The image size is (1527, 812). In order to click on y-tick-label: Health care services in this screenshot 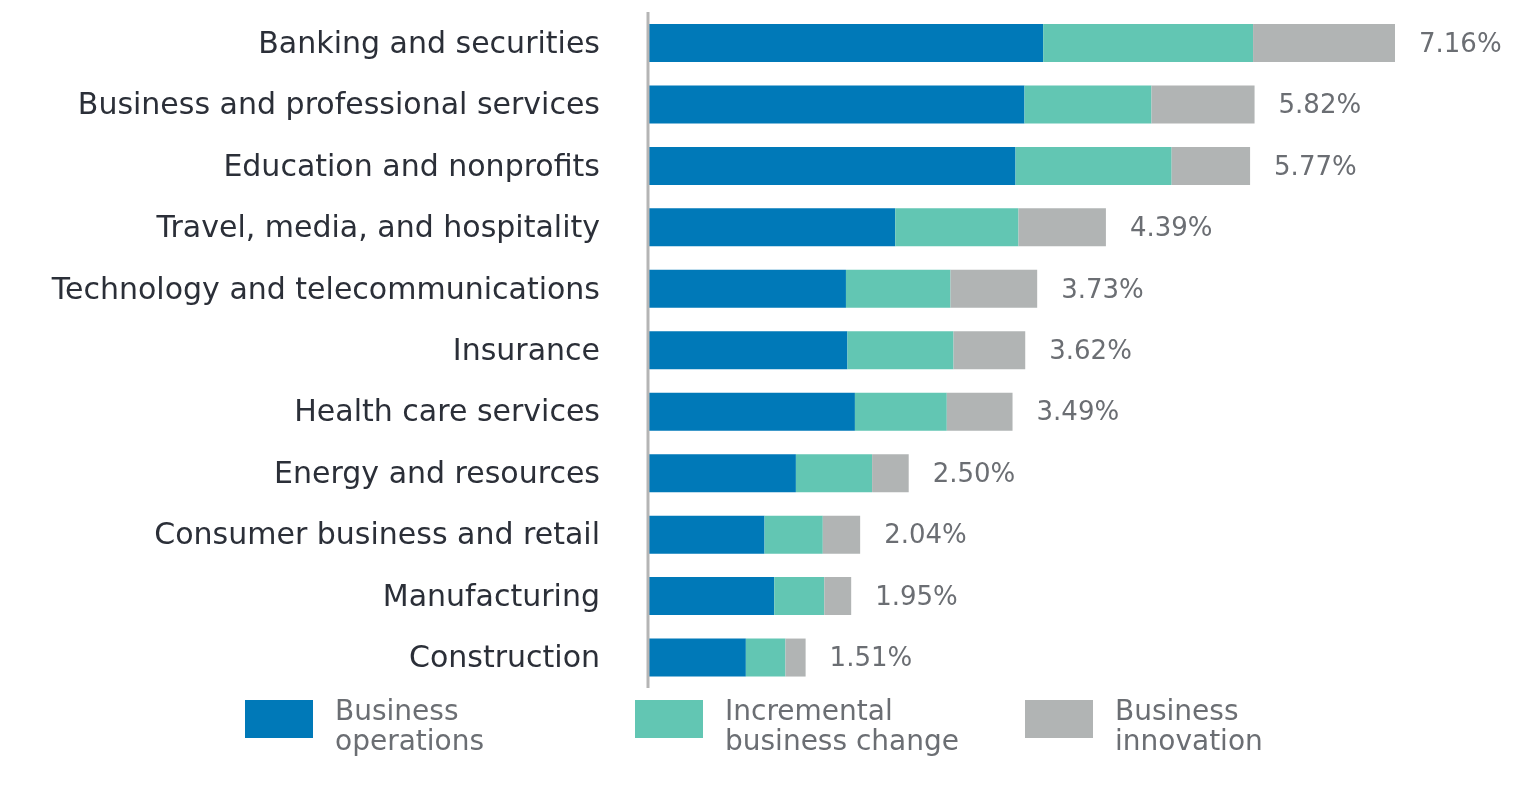, I will do `click(447, 411)`.